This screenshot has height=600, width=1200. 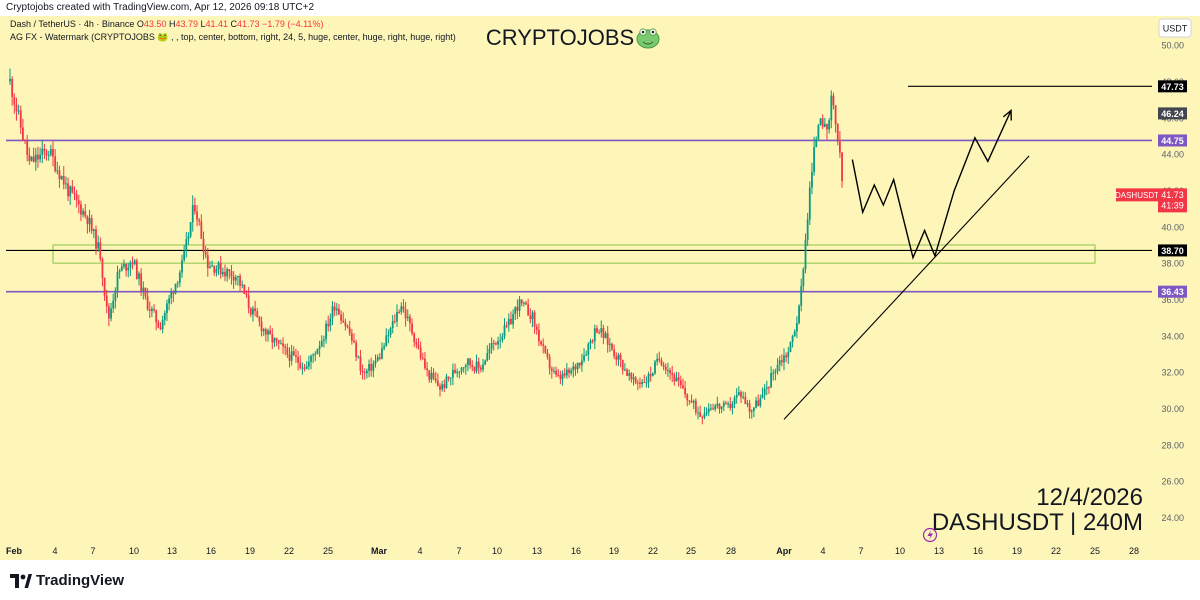 I want to click on currency-badge, so click(x=1175, y=28).